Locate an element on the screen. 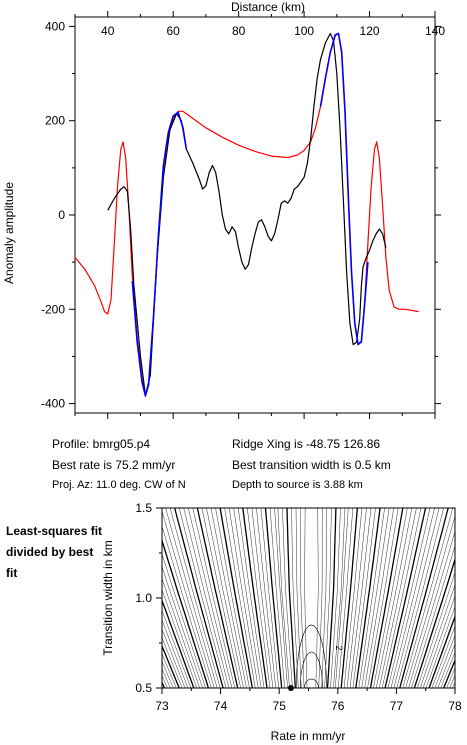  x-tick-label: 73 is located at coordinates (162, 706).